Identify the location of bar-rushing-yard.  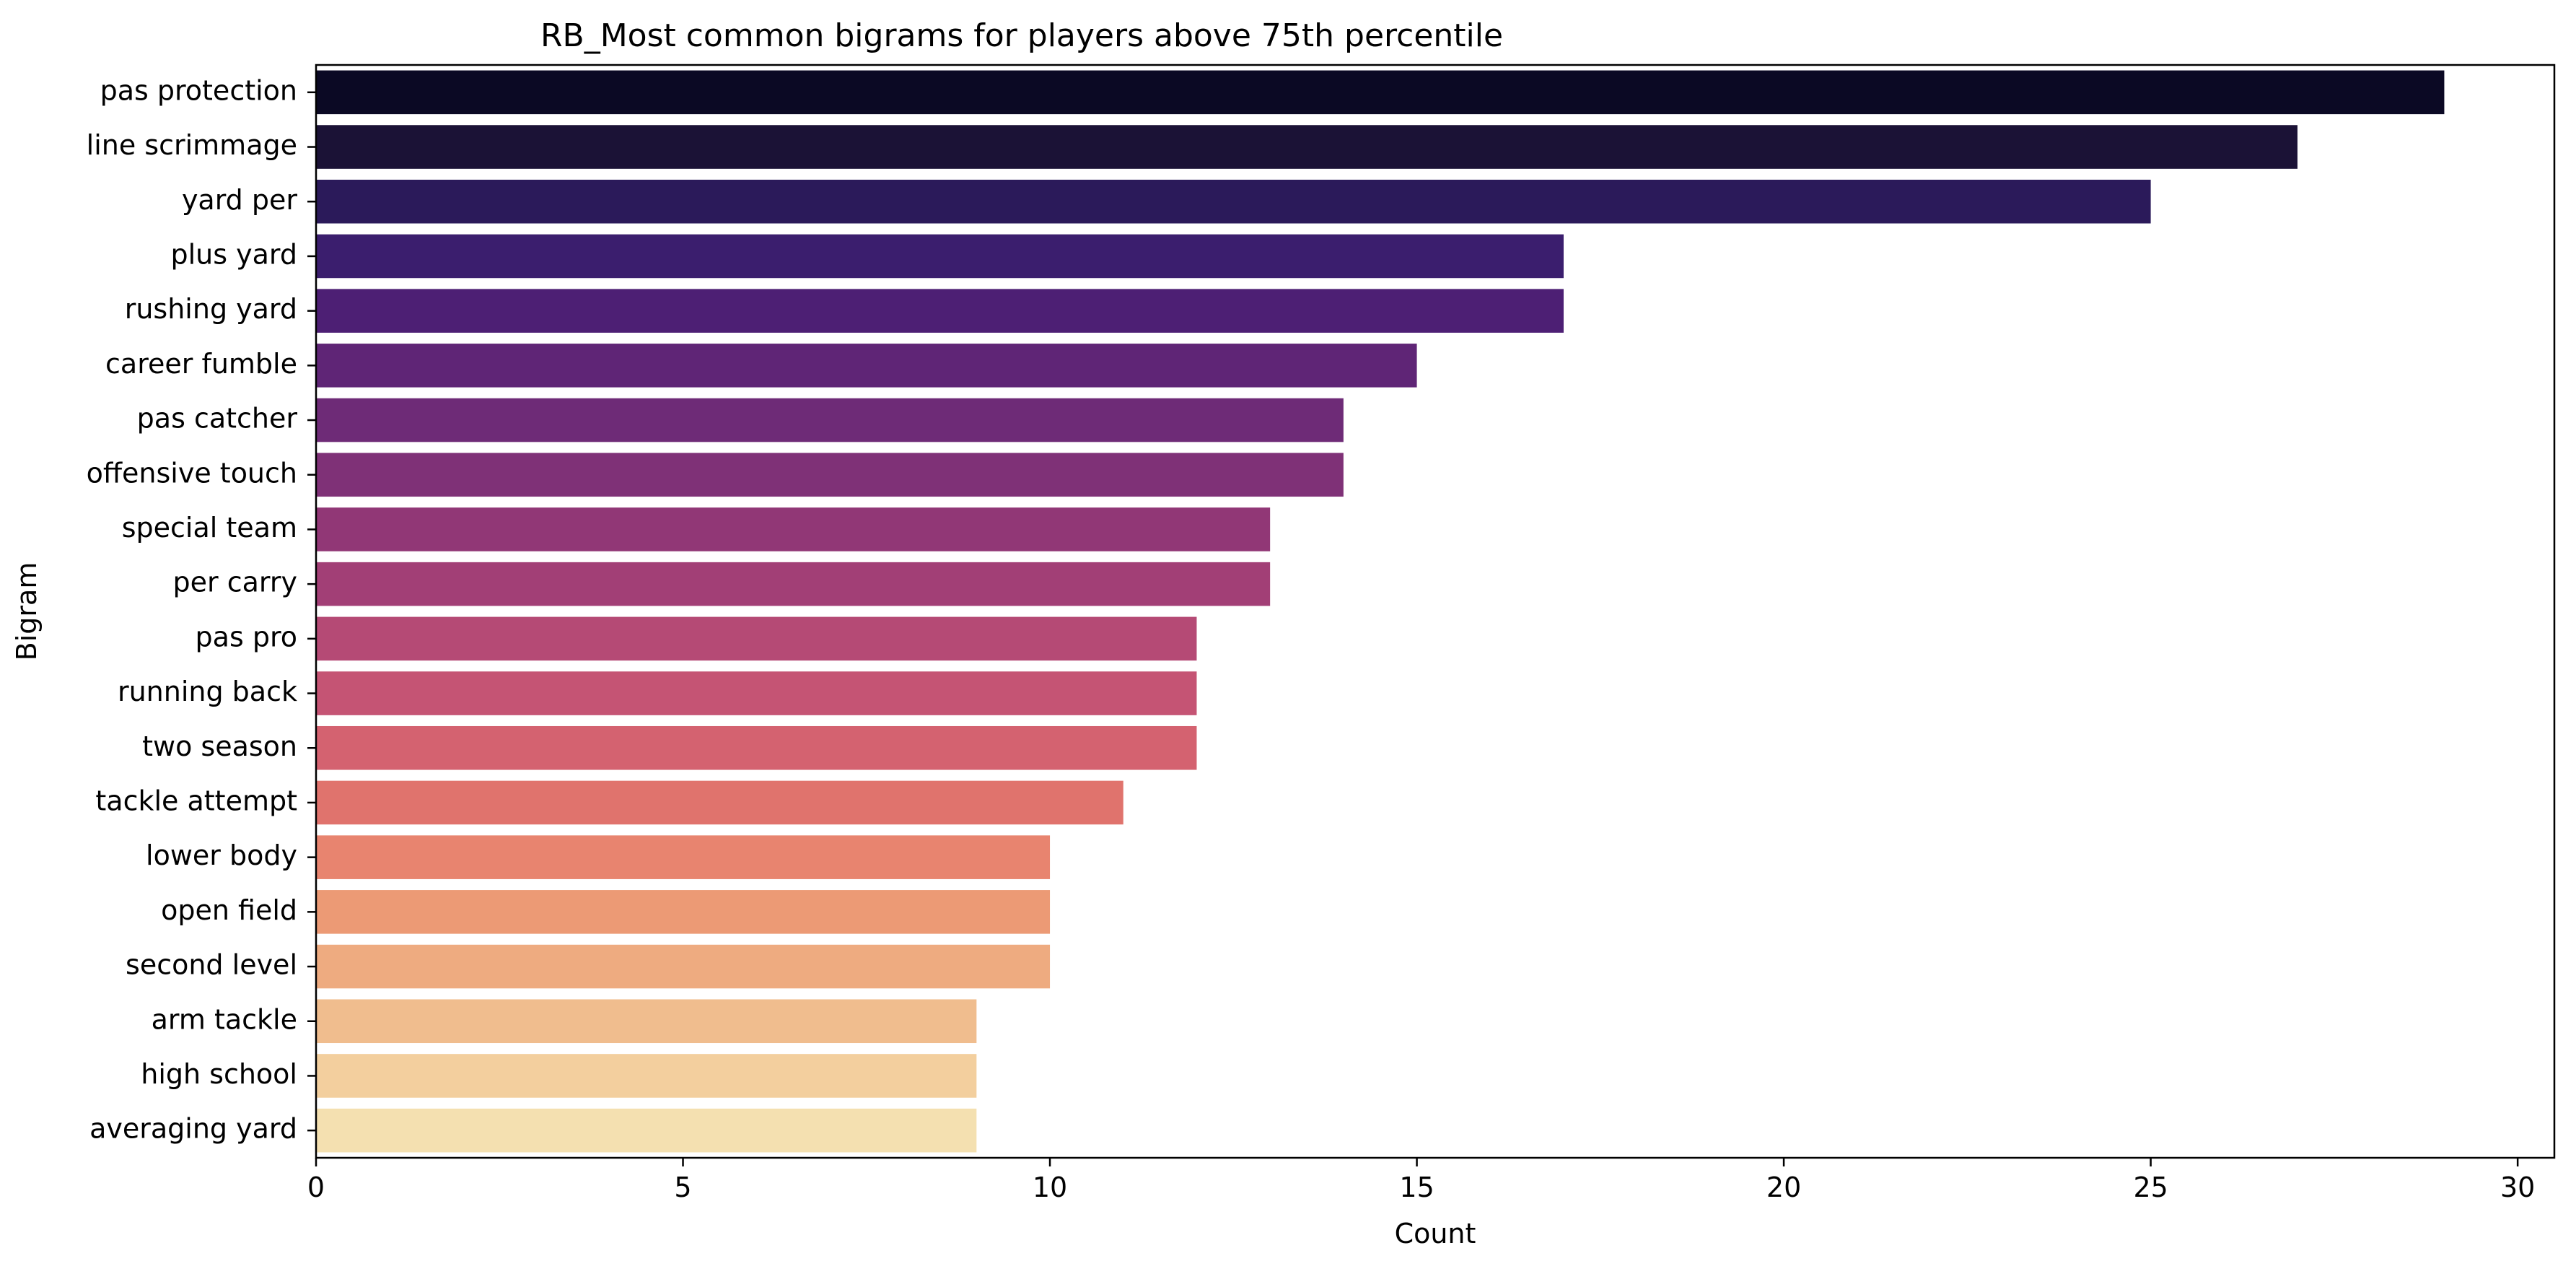
(940, 311).